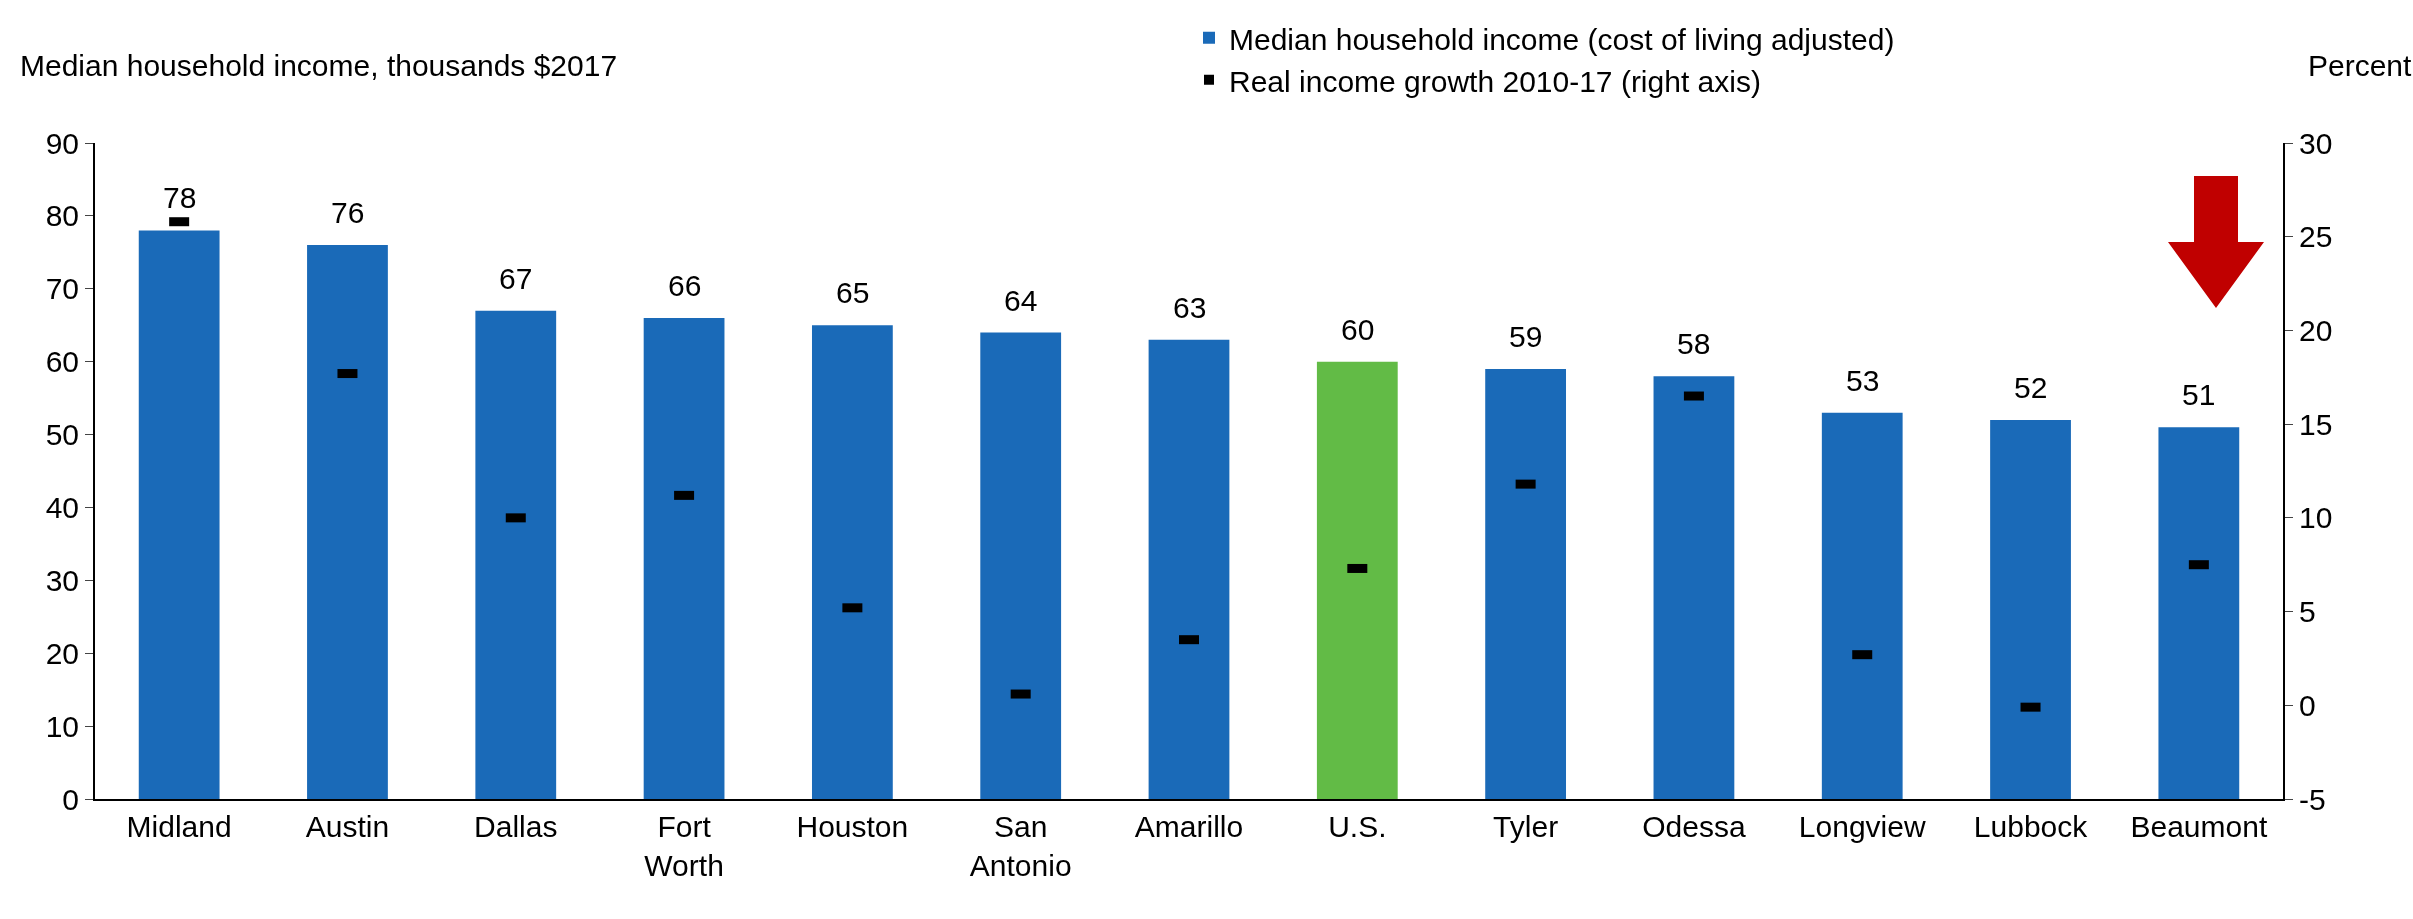  I want to click on x-tick-label: Austin, so click(347, 826).